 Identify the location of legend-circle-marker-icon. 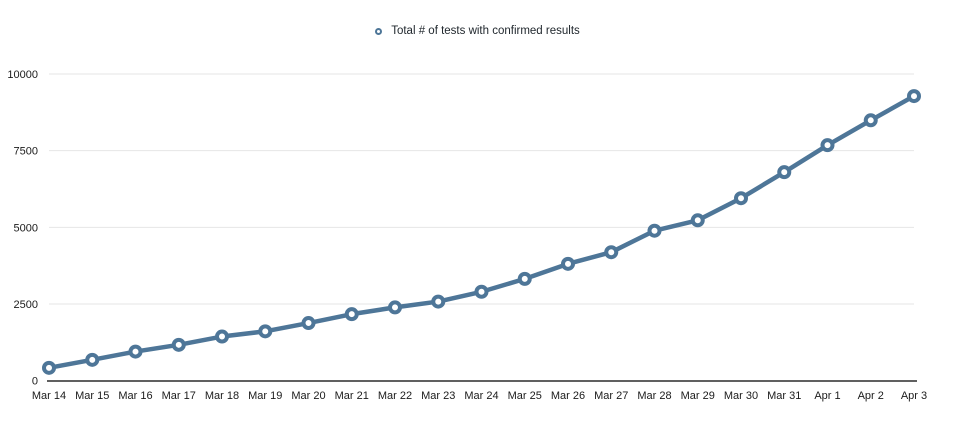
(379, 31).